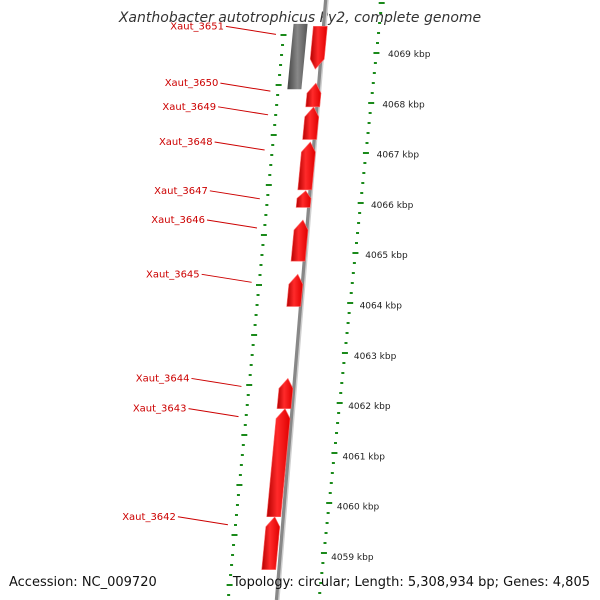  I want to click on gene-track, so click(294, 296).